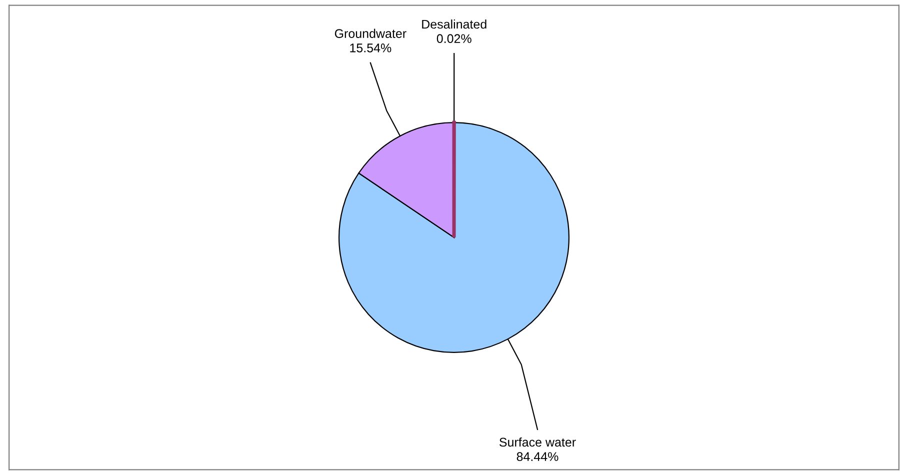  Describe the element at coordinates (454, 39) in the screenshot. I see `data-label: 0.02%` at that location.